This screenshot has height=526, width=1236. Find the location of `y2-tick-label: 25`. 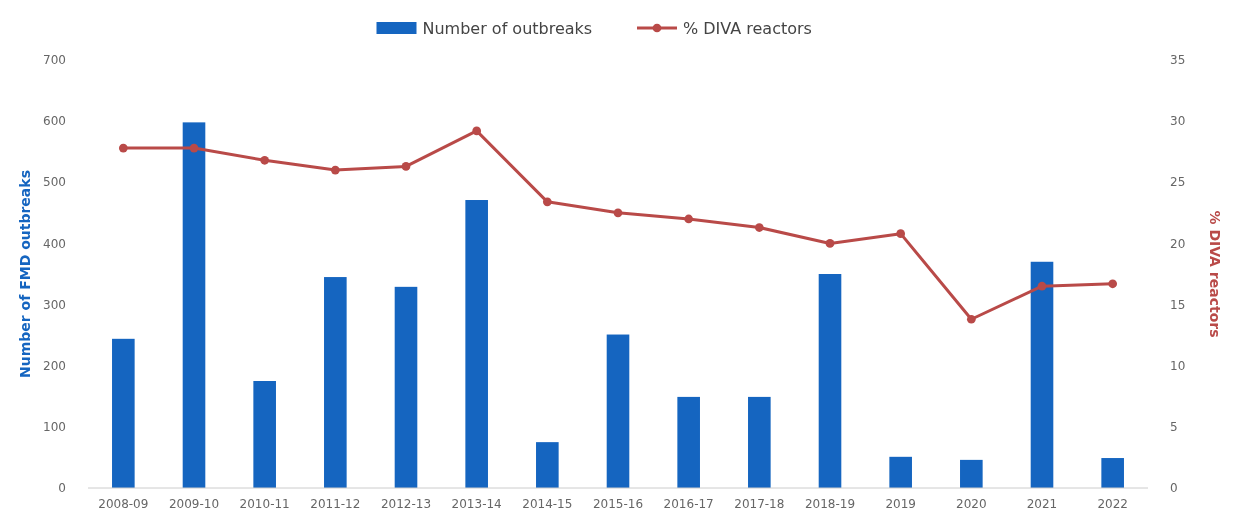

y2-tick-label: 25 is located at coordinates (1178, 182).